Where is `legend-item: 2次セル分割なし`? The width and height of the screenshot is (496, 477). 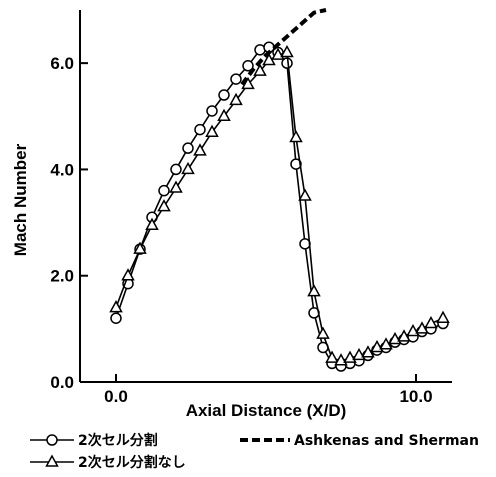 legend-item: 2次セル分割なし is located at coordinates (108, 462).